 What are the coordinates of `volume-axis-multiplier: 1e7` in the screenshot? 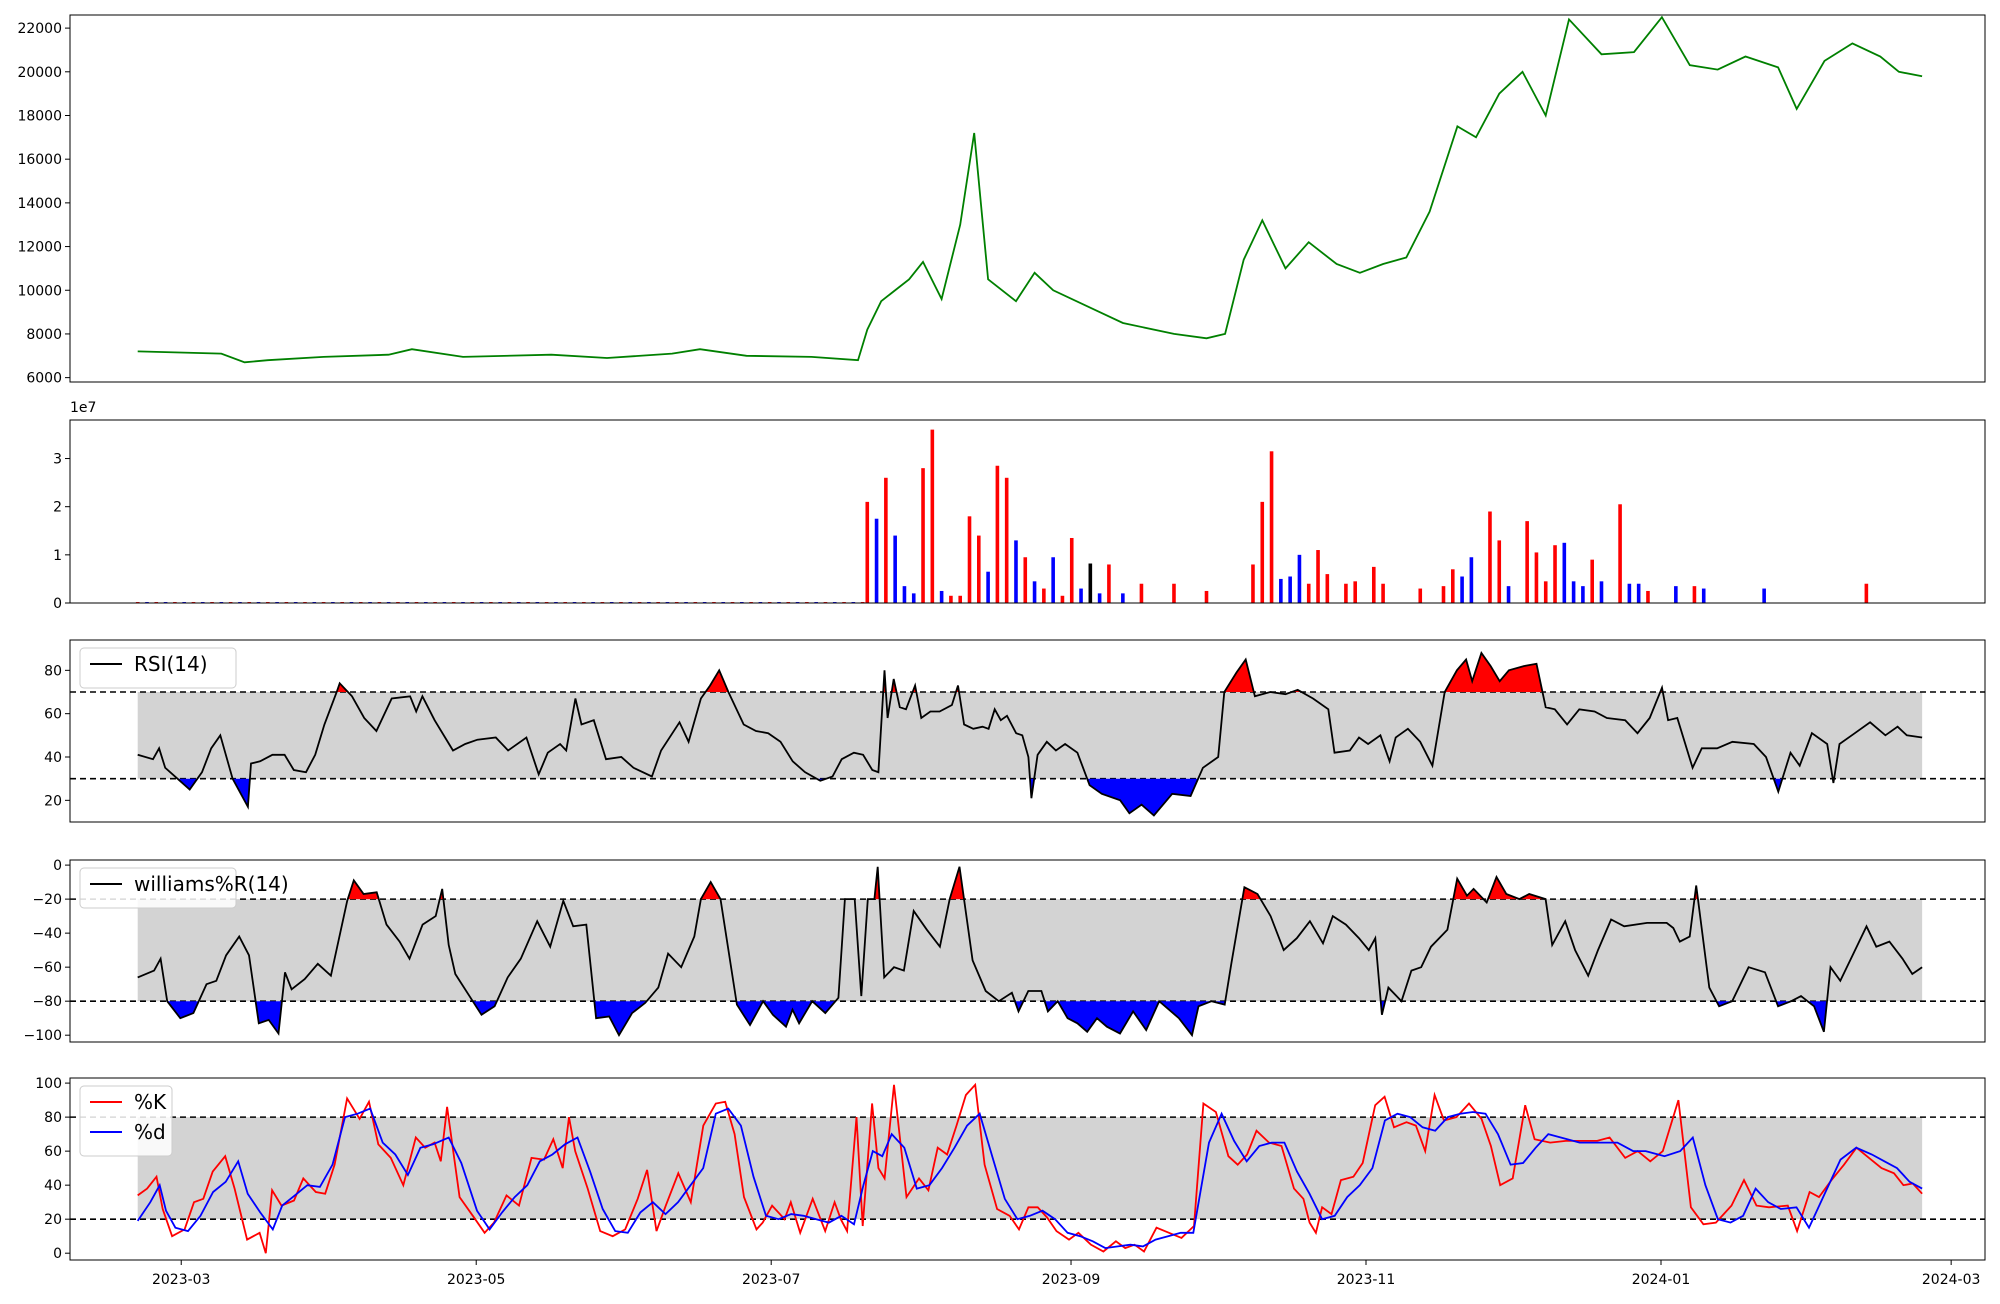 It's located at (83, 408).